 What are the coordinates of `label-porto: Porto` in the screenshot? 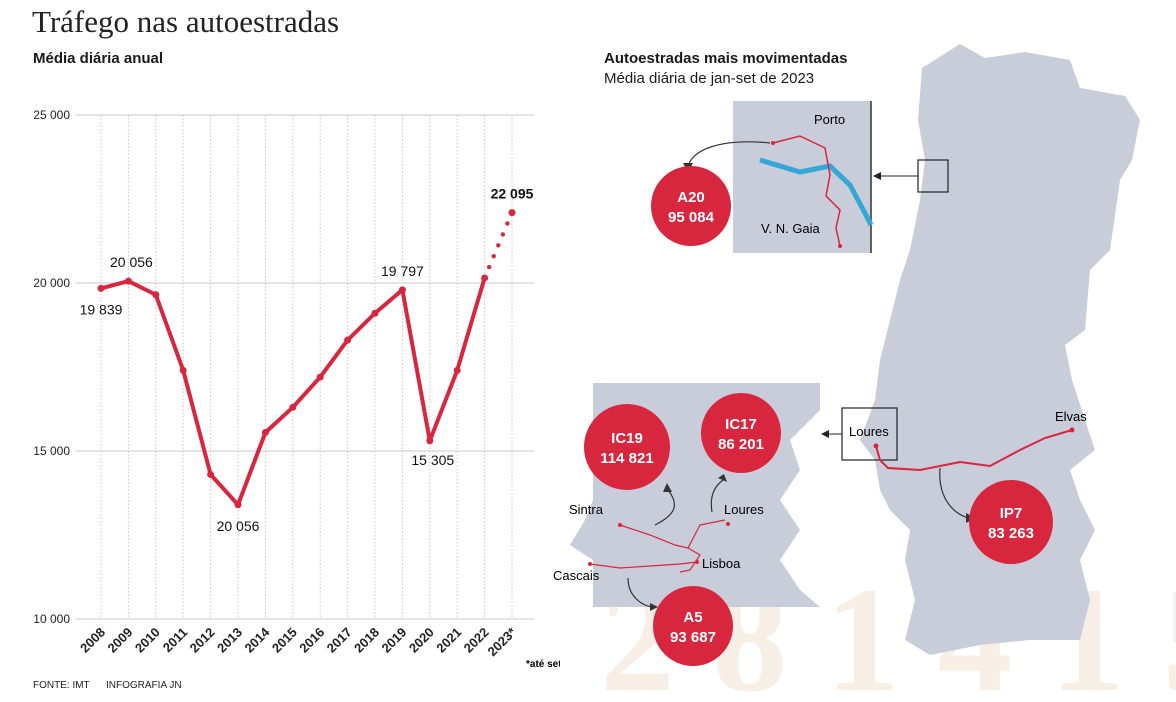 It's located at (829, 119).